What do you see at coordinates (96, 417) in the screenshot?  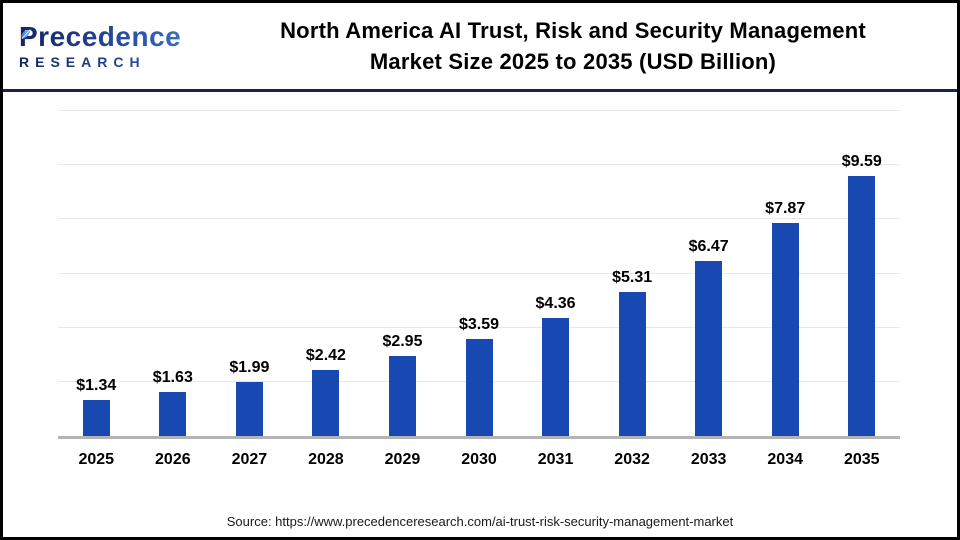 I see `bar-2025` at bounding box center [96, 417].